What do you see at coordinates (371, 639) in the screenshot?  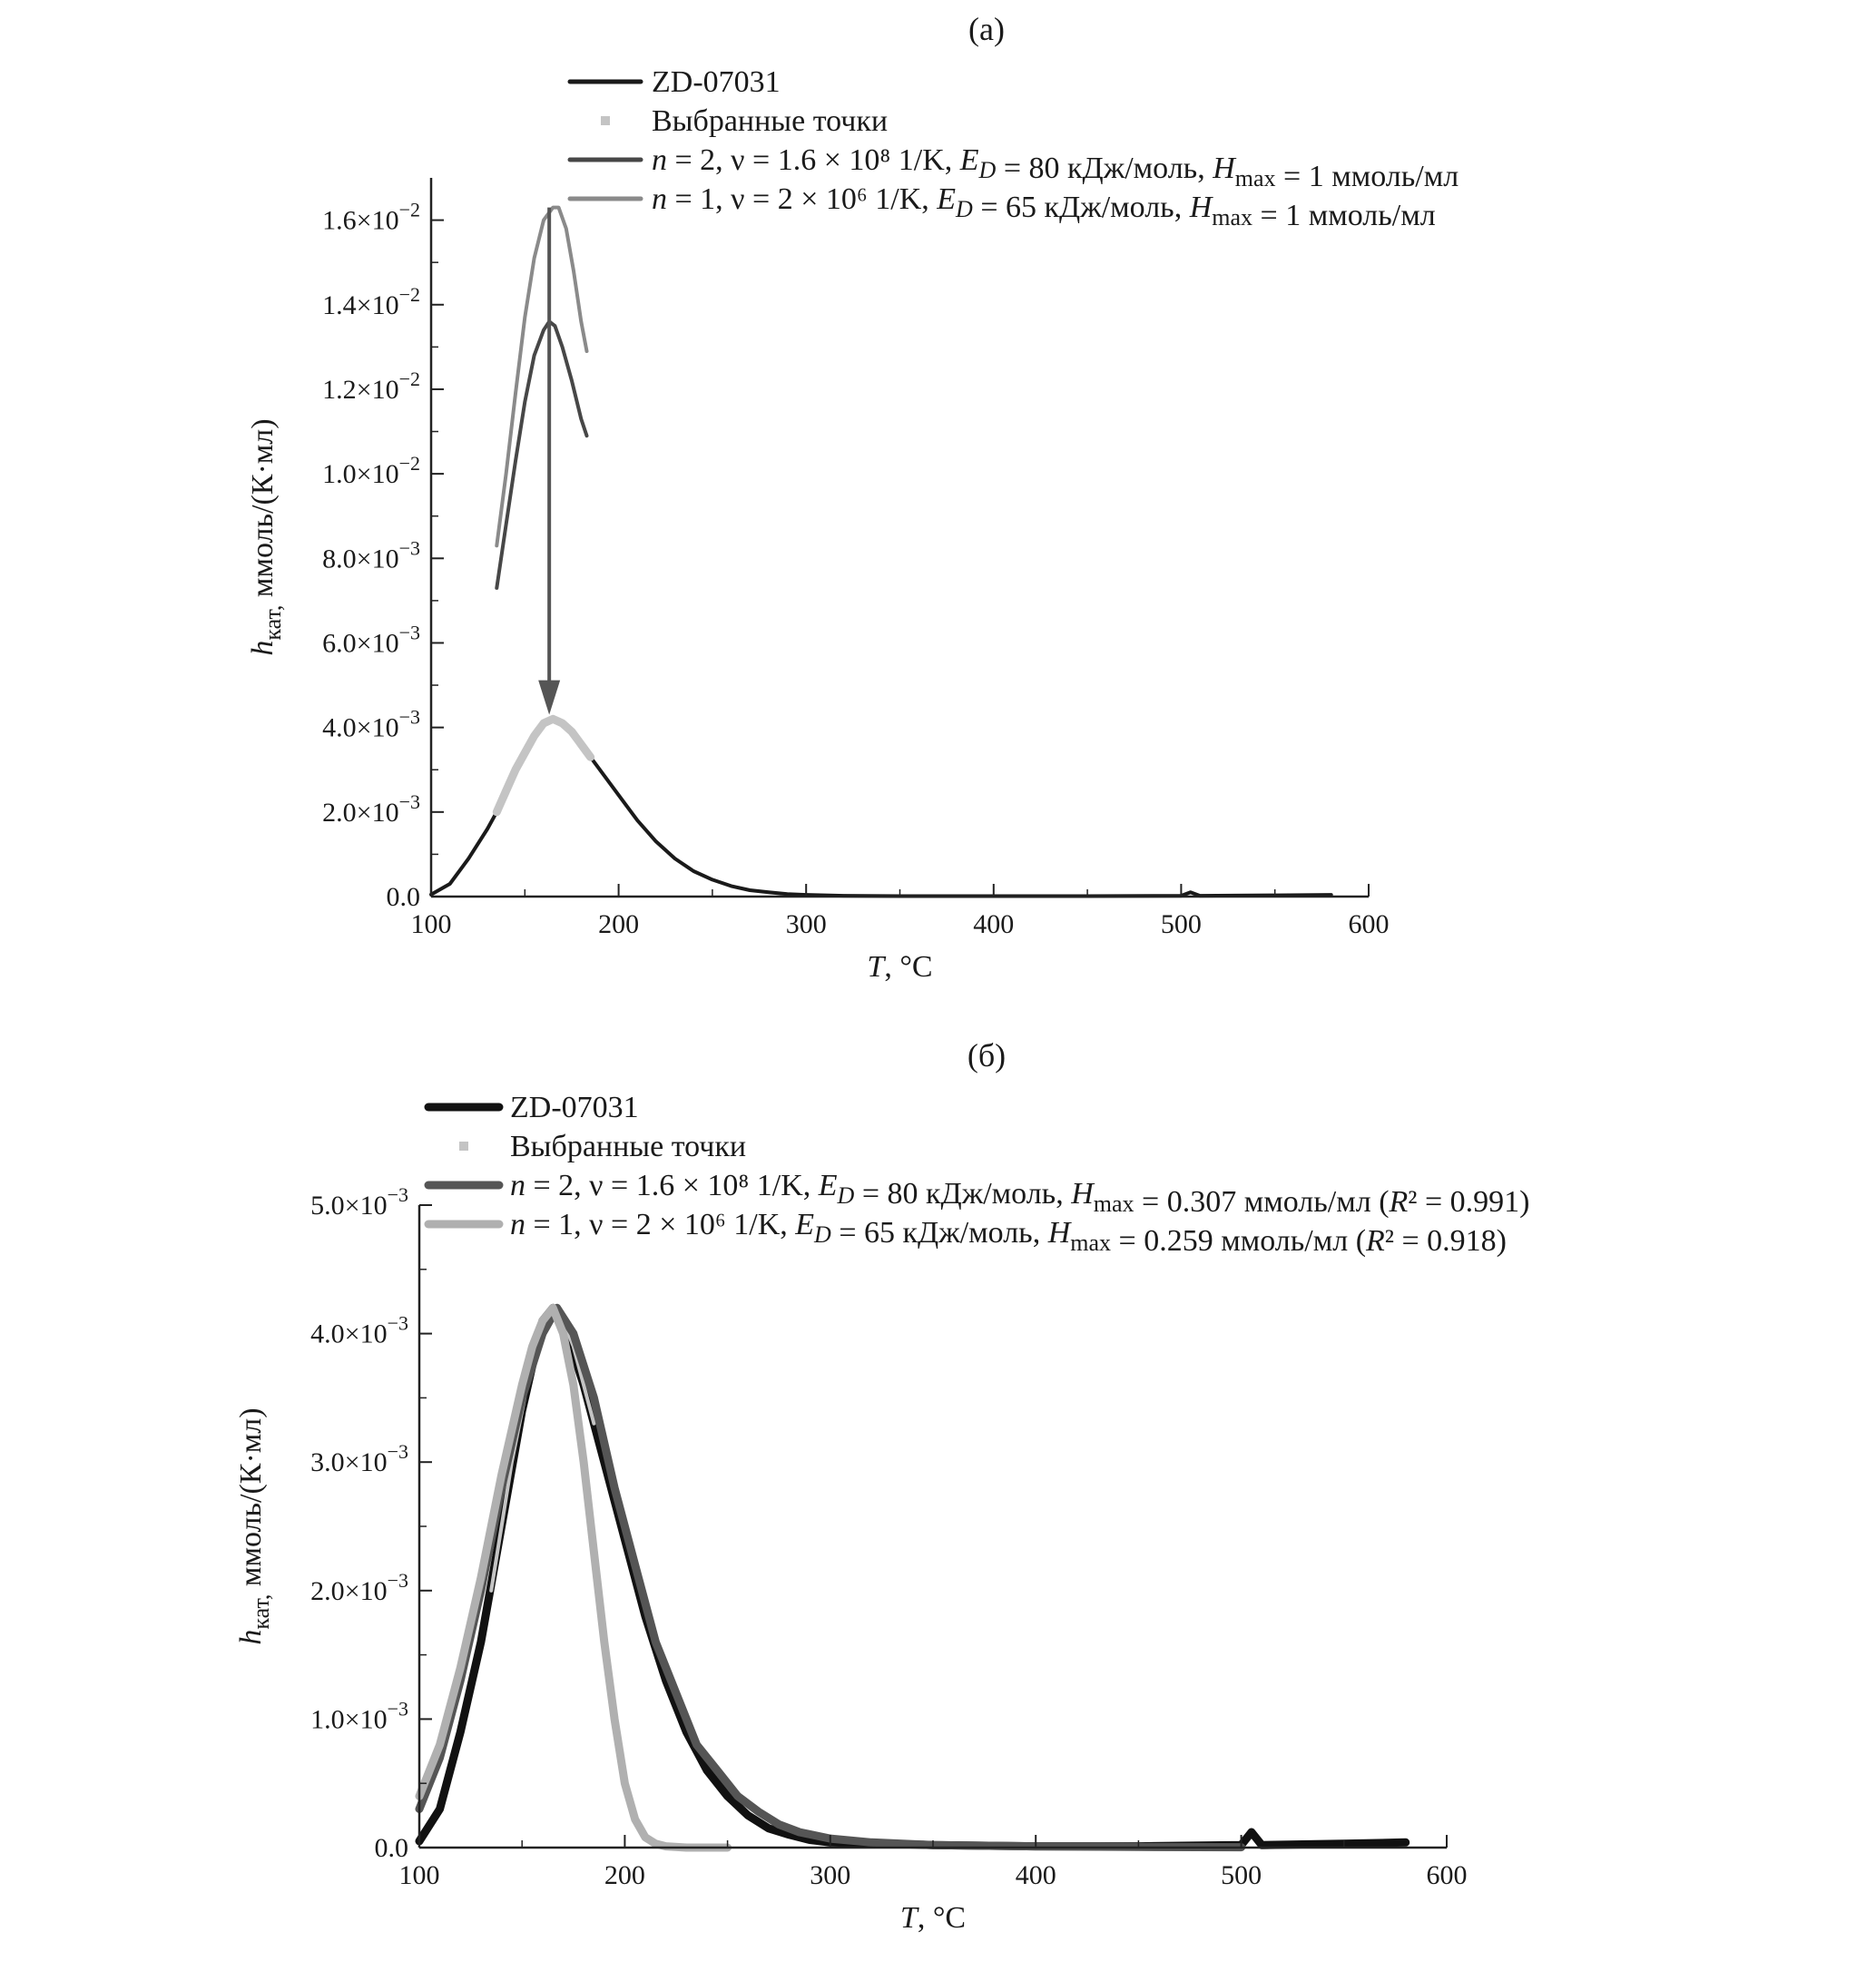 I see `y-tick-label: 6.0×10⁻³` at bounding box center [371, 639].